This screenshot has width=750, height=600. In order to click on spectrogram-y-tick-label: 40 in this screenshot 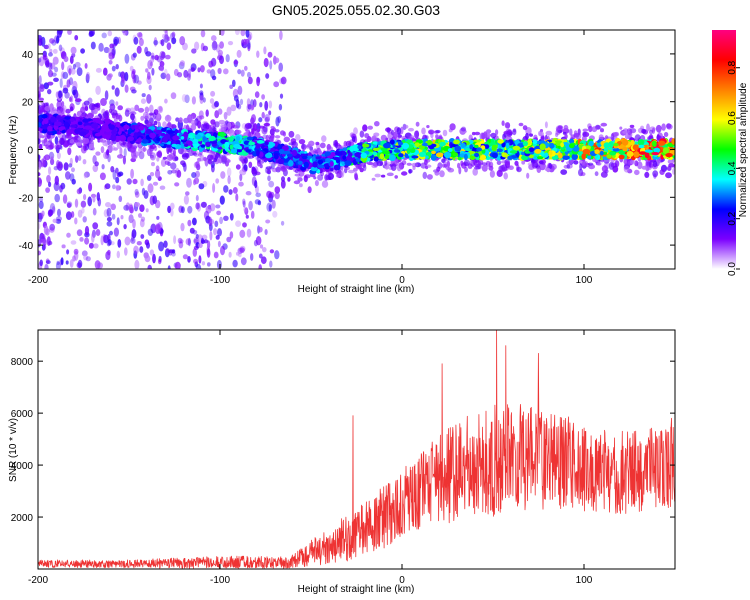, I will do `click(28, 55)`.